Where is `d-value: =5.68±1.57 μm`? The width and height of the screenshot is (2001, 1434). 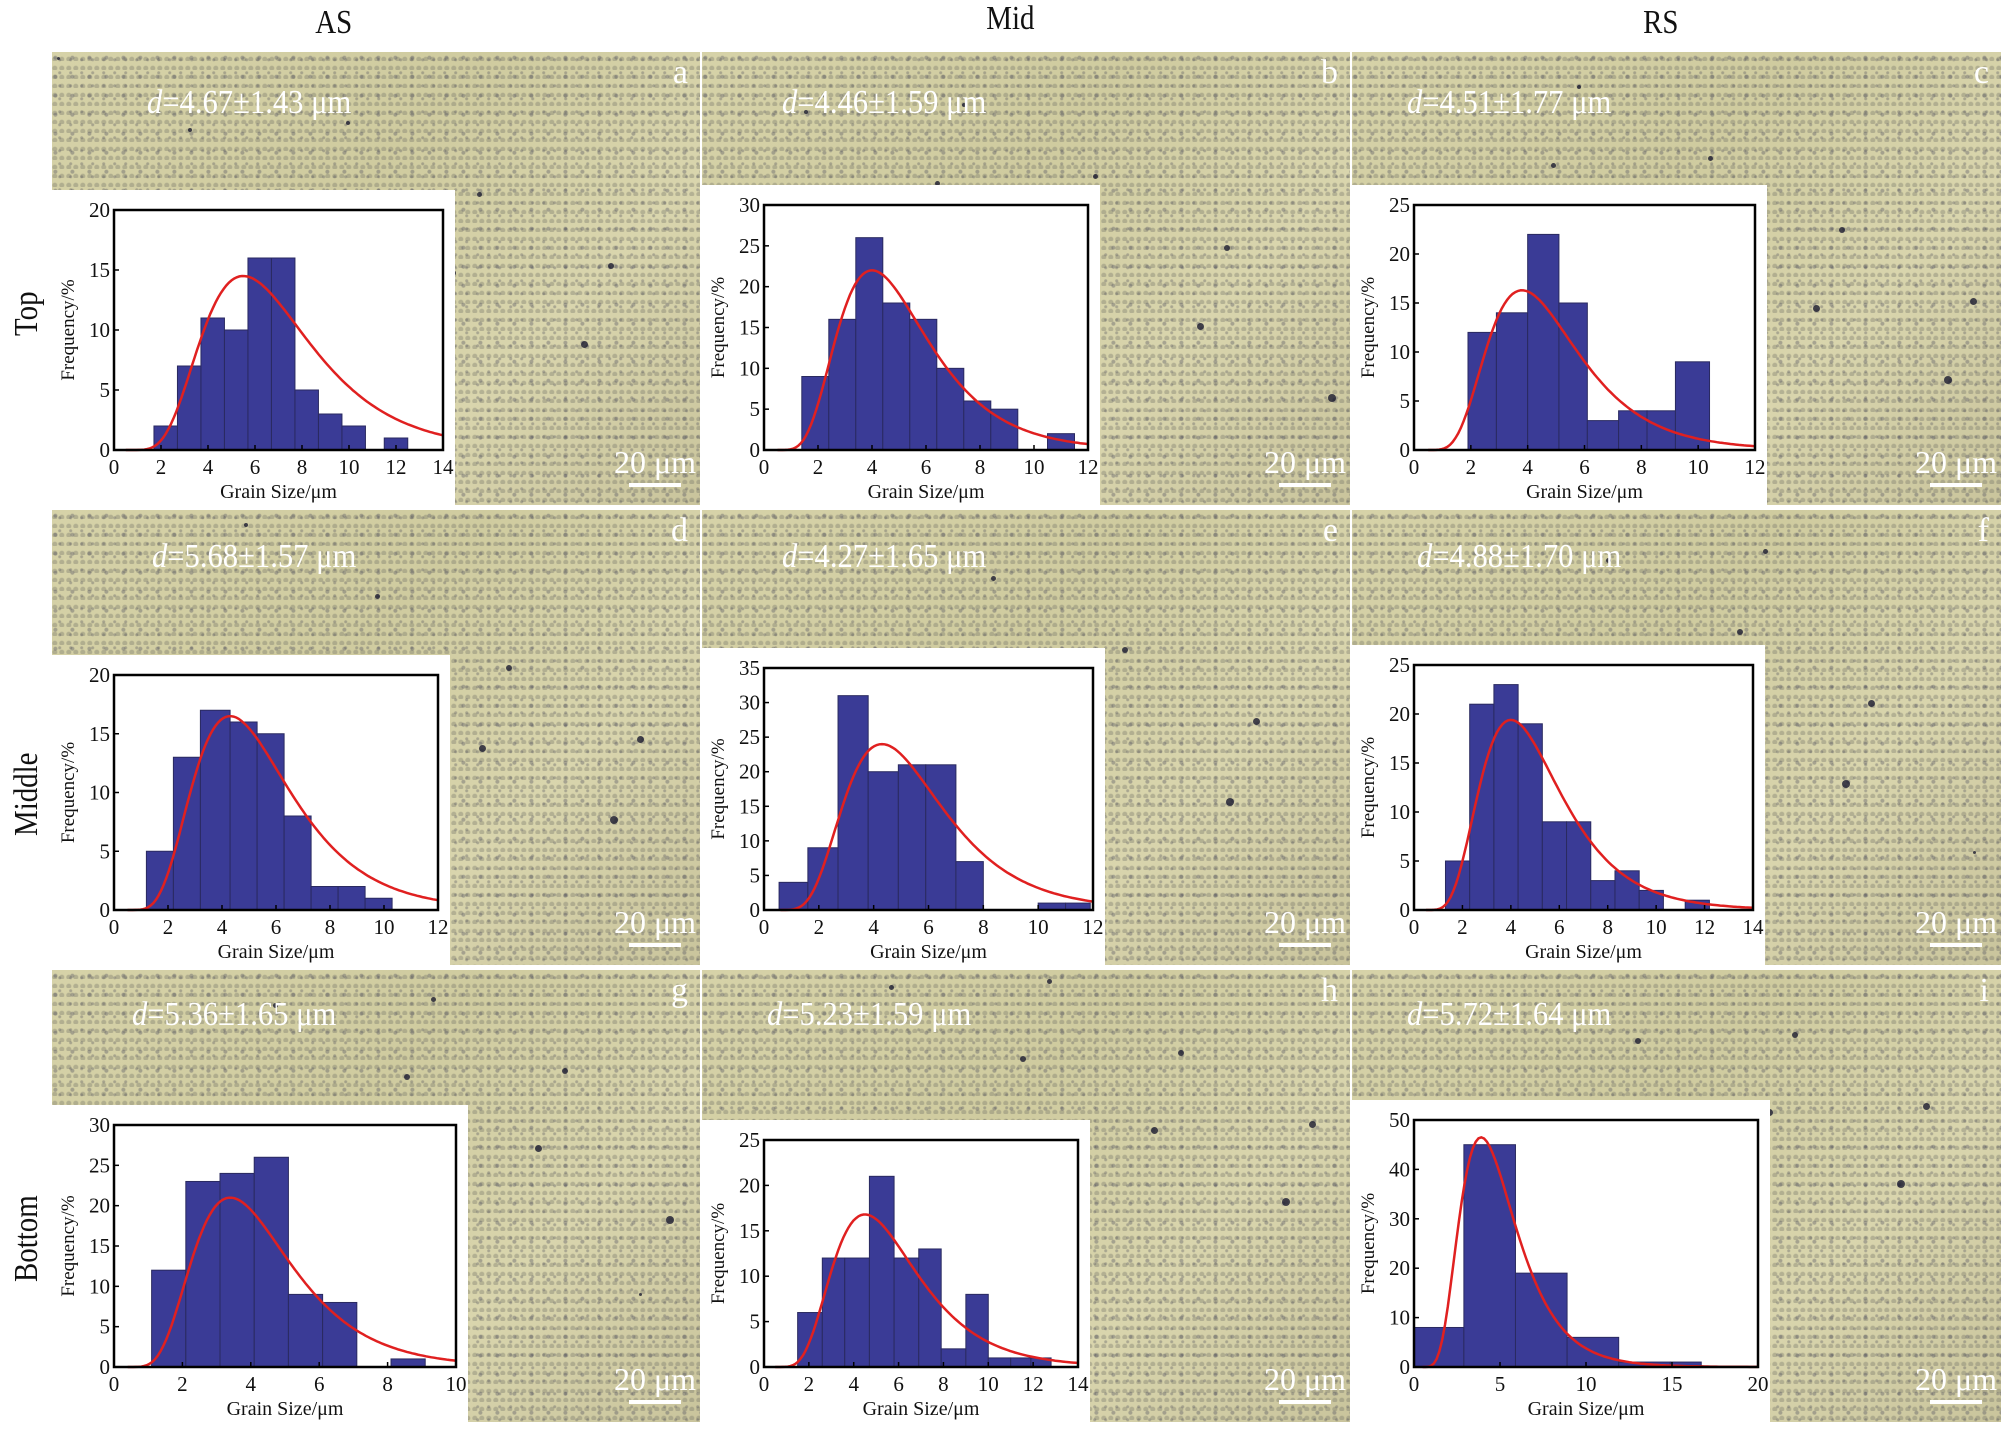
d-value: =5.68±1.57 μm is located at coordinates (262, 556).